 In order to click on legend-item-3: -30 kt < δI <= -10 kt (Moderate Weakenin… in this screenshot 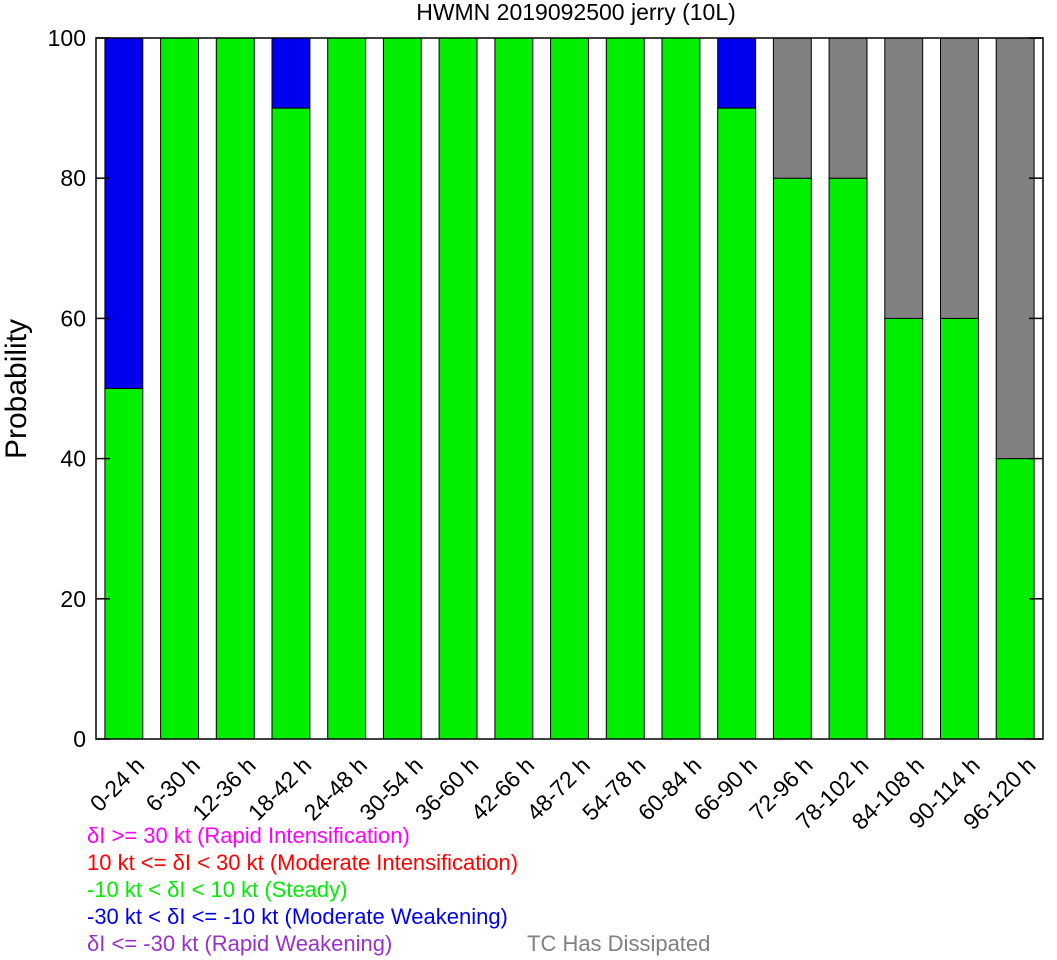, I will do `click(297, 916)`.